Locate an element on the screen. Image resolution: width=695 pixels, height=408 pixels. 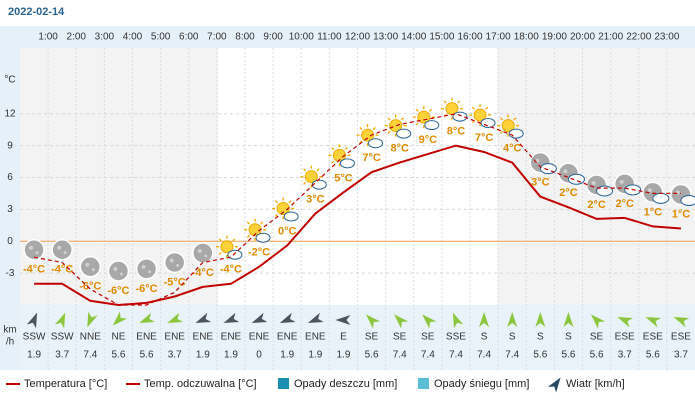
wind-direction: ESE is located at coordinates (653, 337).